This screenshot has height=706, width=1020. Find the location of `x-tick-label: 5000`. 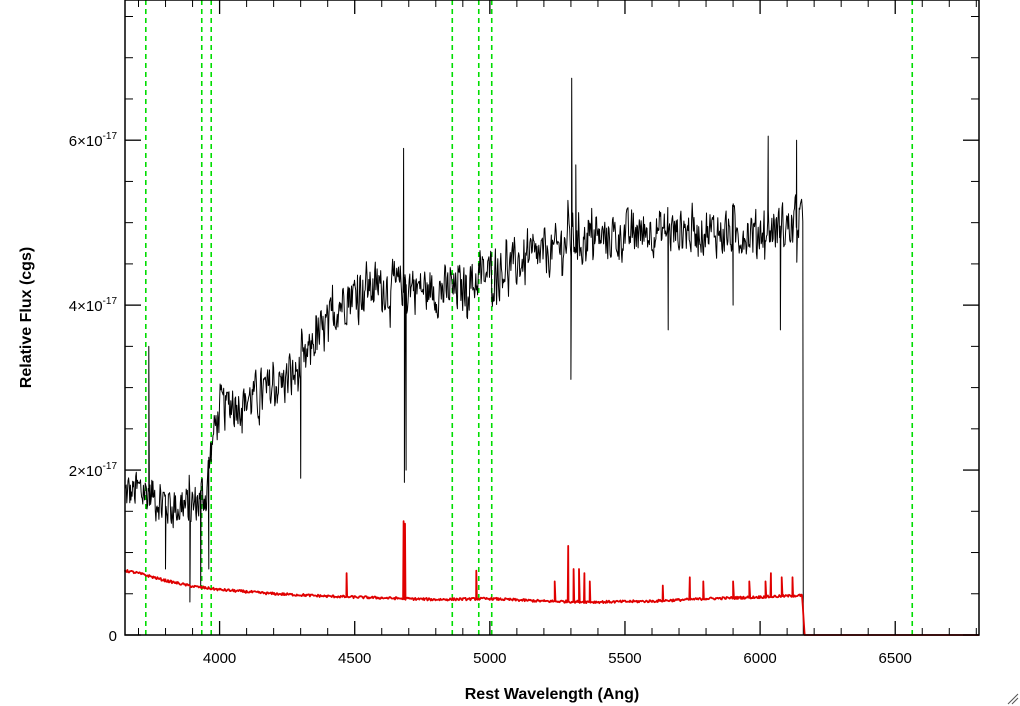

x-tick-label: 5000 is located at coordinates (489, 658).